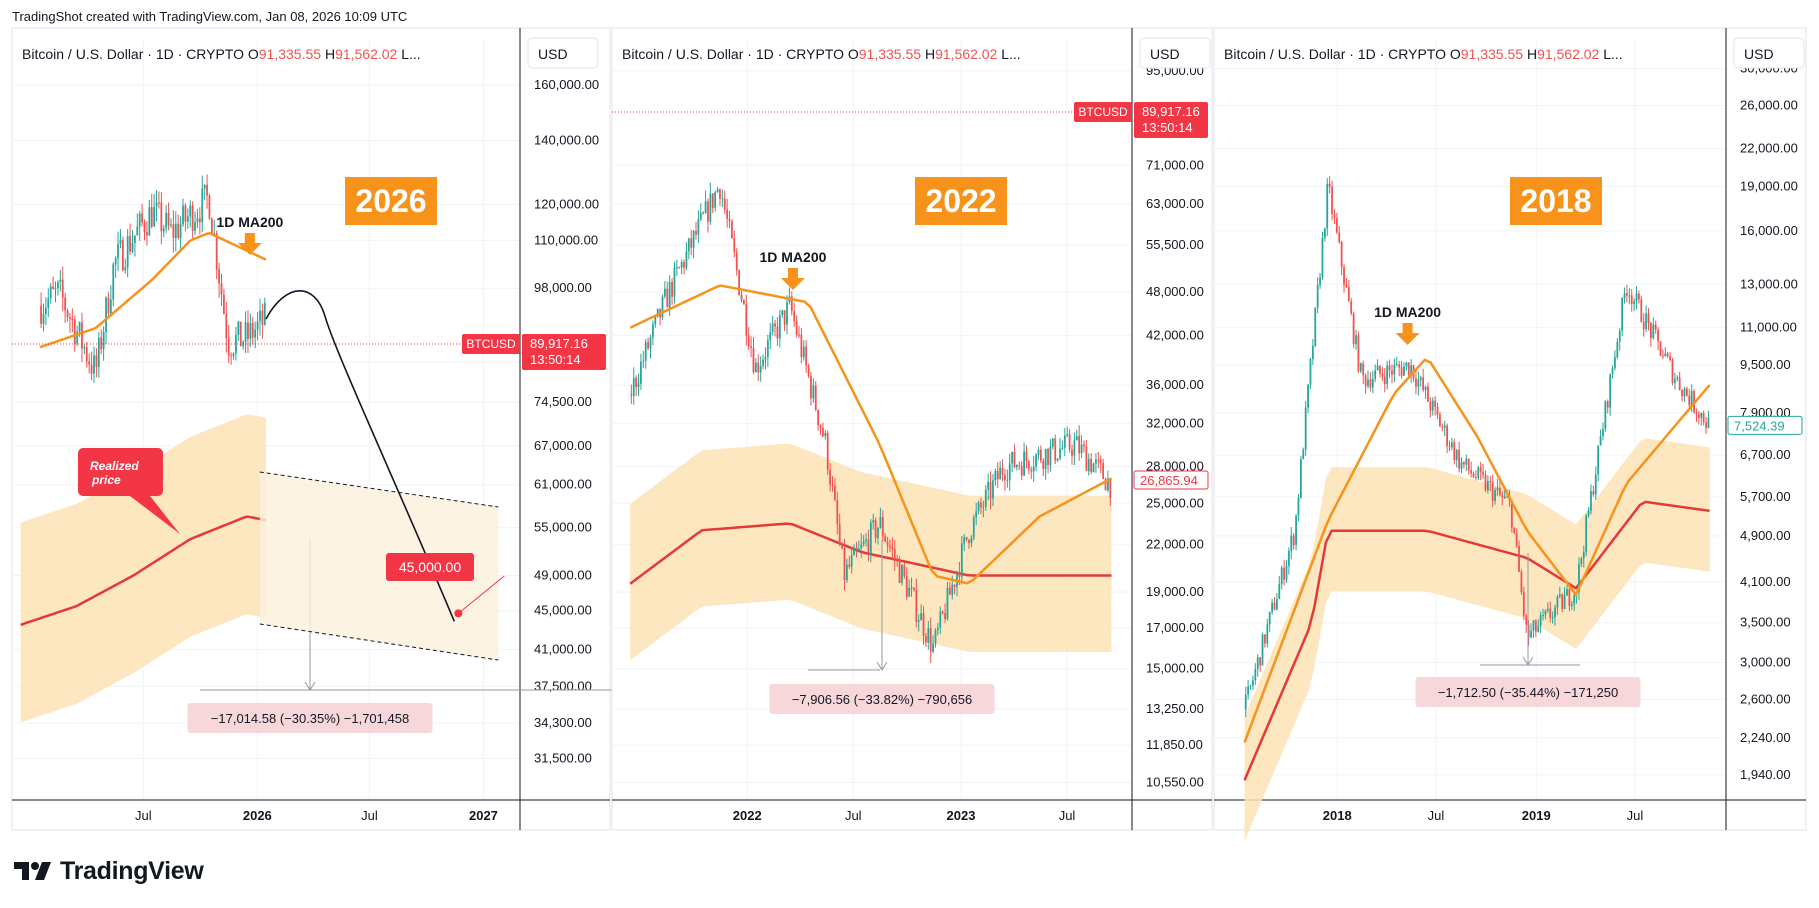 The height and width of the screenshot is (908, 1819). What do you see at coordinates (1169, 480) in the screenshot?
I see `last-value-label: 26,865.94` at bounding box center [1169, 480].